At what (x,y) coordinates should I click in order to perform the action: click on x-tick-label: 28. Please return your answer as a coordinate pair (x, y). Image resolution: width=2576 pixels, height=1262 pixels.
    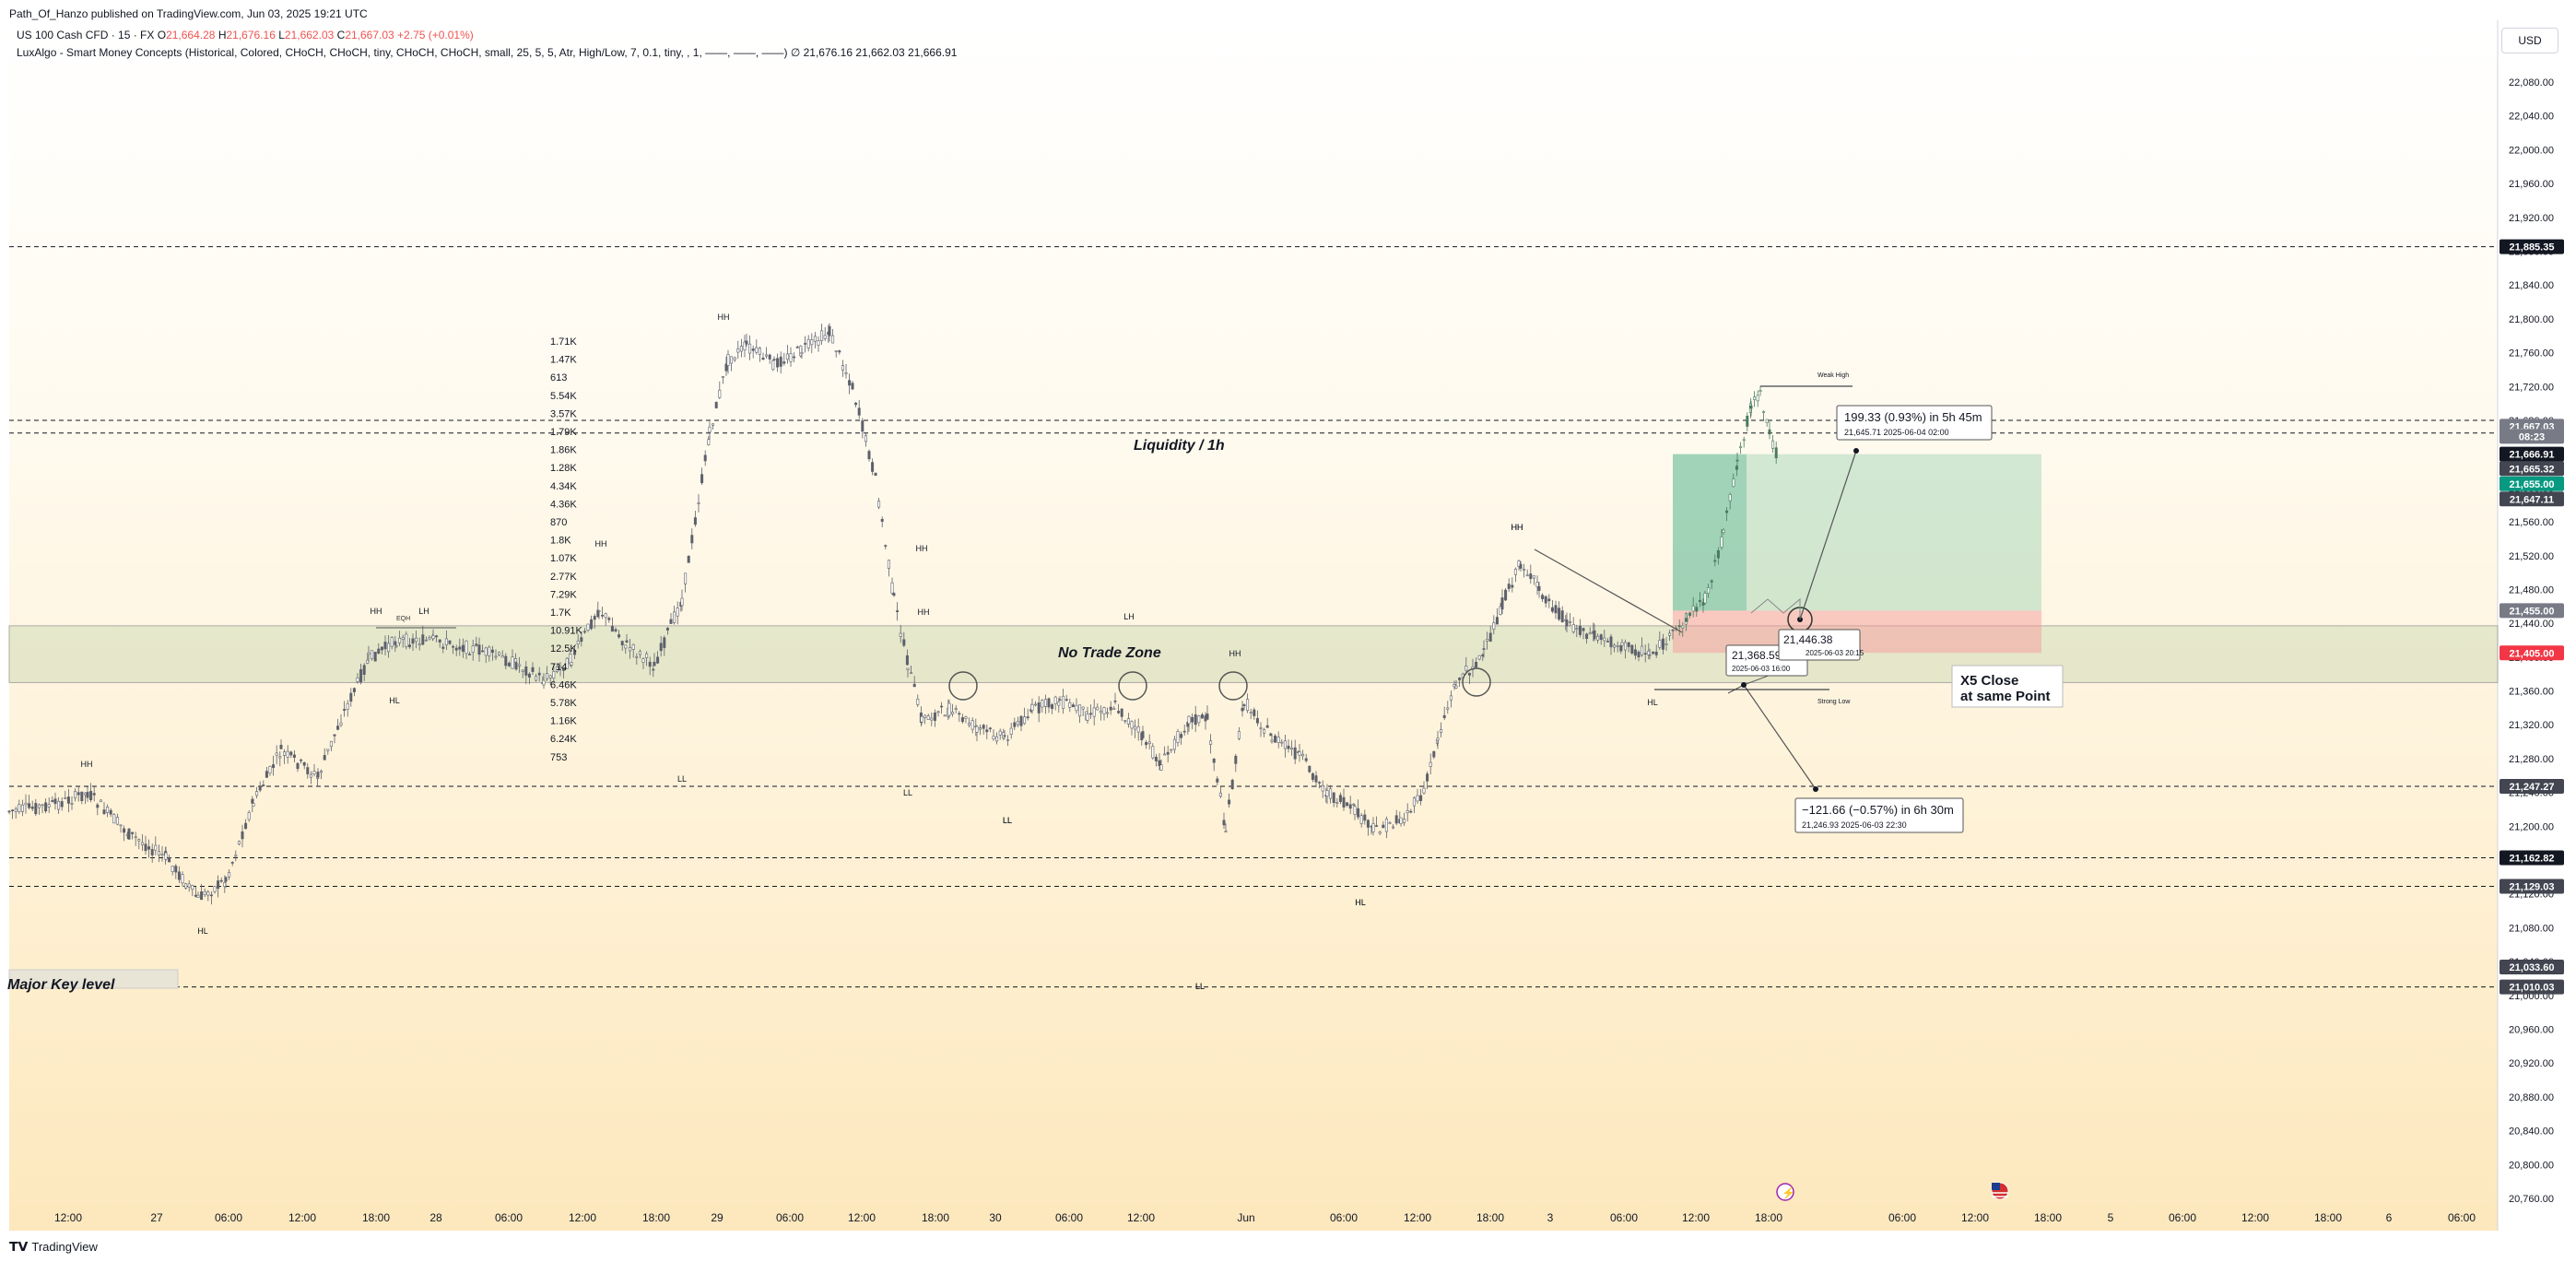
    Looking at the image, I should click on (435, 1217).